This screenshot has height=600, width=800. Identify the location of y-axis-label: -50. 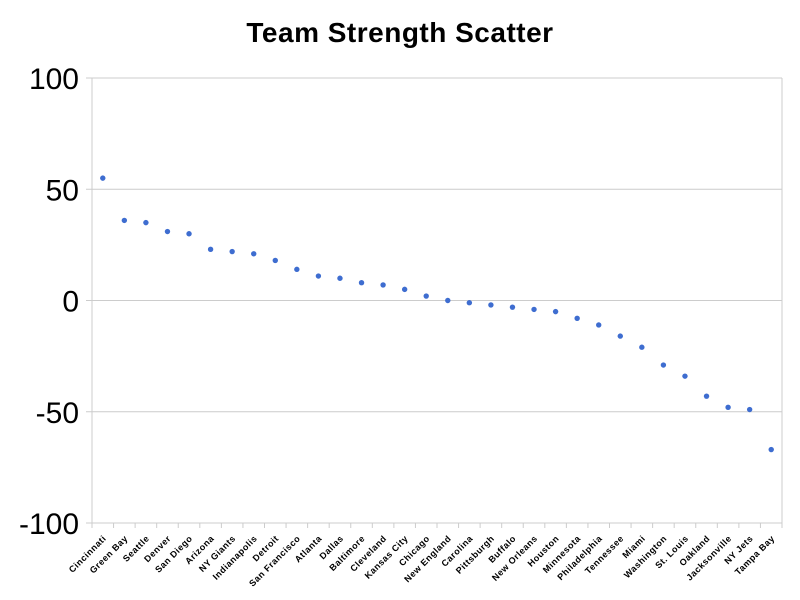
(57, 413).